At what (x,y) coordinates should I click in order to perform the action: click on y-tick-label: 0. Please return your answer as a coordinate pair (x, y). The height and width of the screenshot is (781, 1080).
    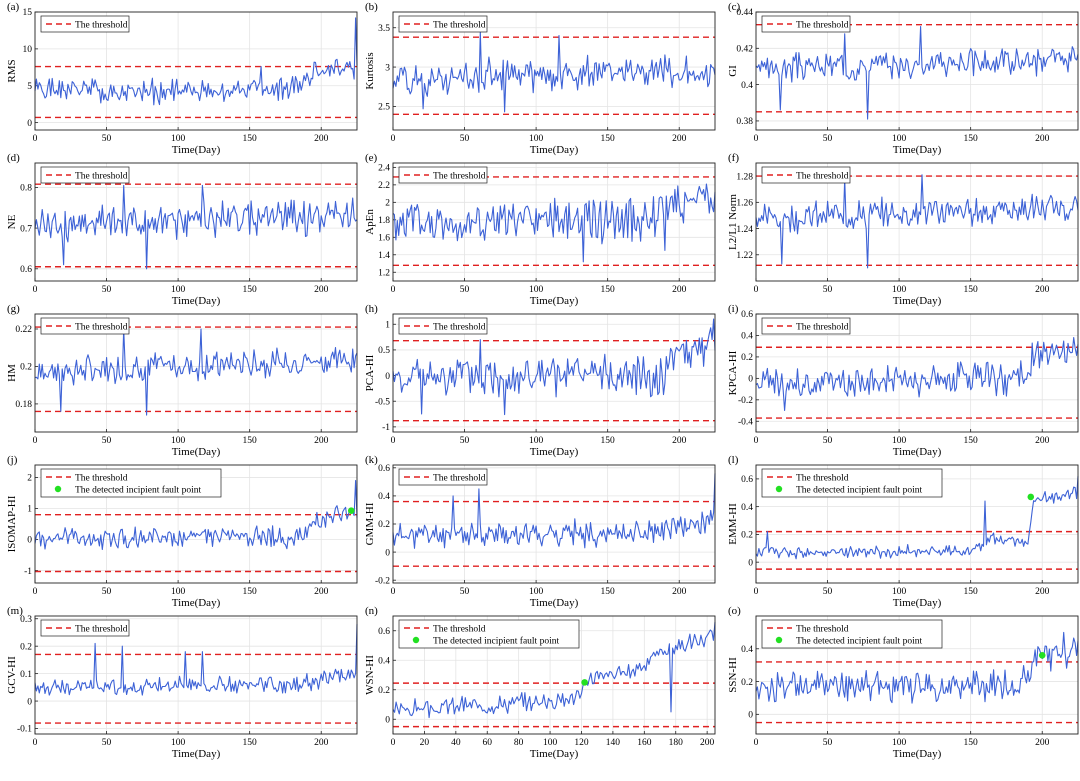
    Looking at the image, I should click on (29, 124).